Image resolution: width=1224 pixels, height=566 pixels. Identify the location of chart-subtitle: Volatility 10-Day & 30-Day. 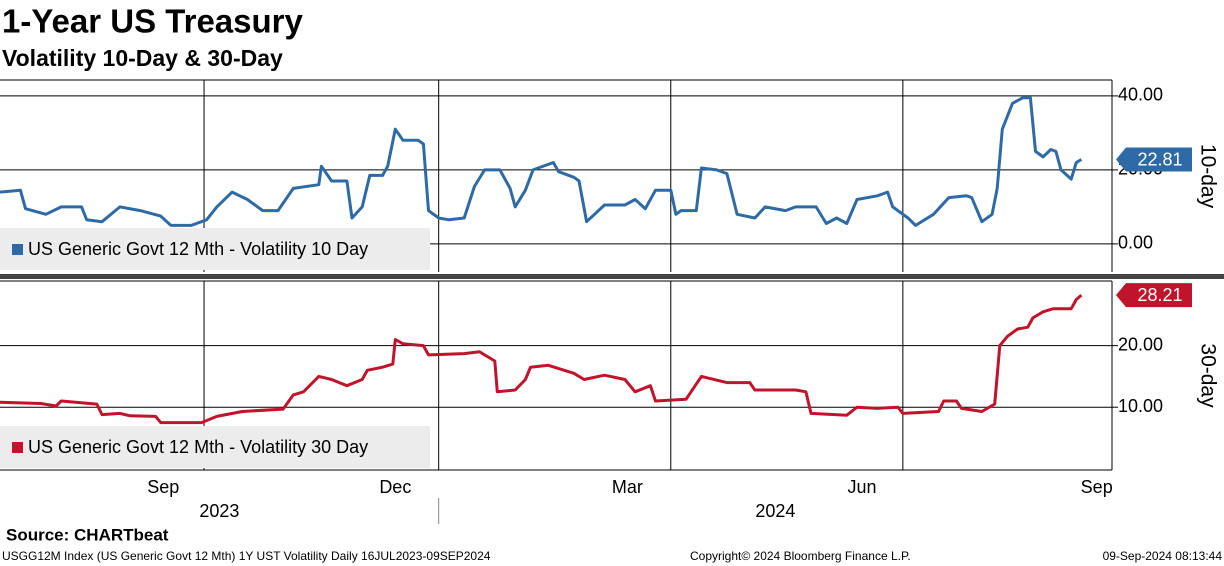
(142, 58).